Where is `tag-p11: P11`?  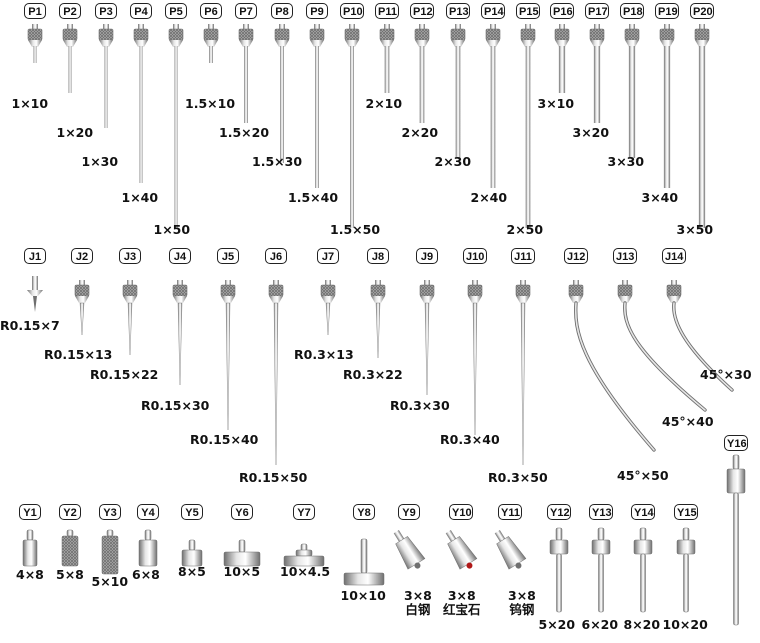 tag-p11: P11 is located at coordinates (387, 11).